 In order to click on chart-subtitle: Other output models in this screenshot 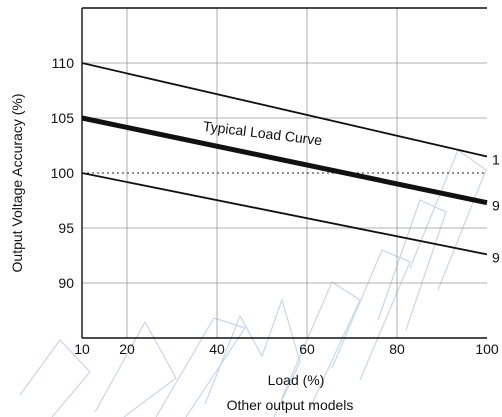, I will do `click(290, 405)`.